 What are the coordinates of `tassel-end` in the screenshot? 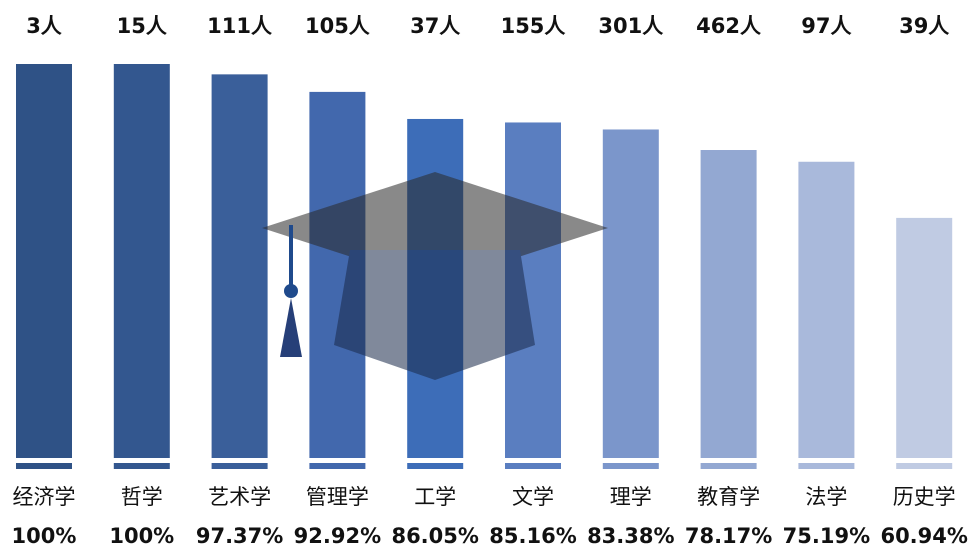 It's located at (291, 327).